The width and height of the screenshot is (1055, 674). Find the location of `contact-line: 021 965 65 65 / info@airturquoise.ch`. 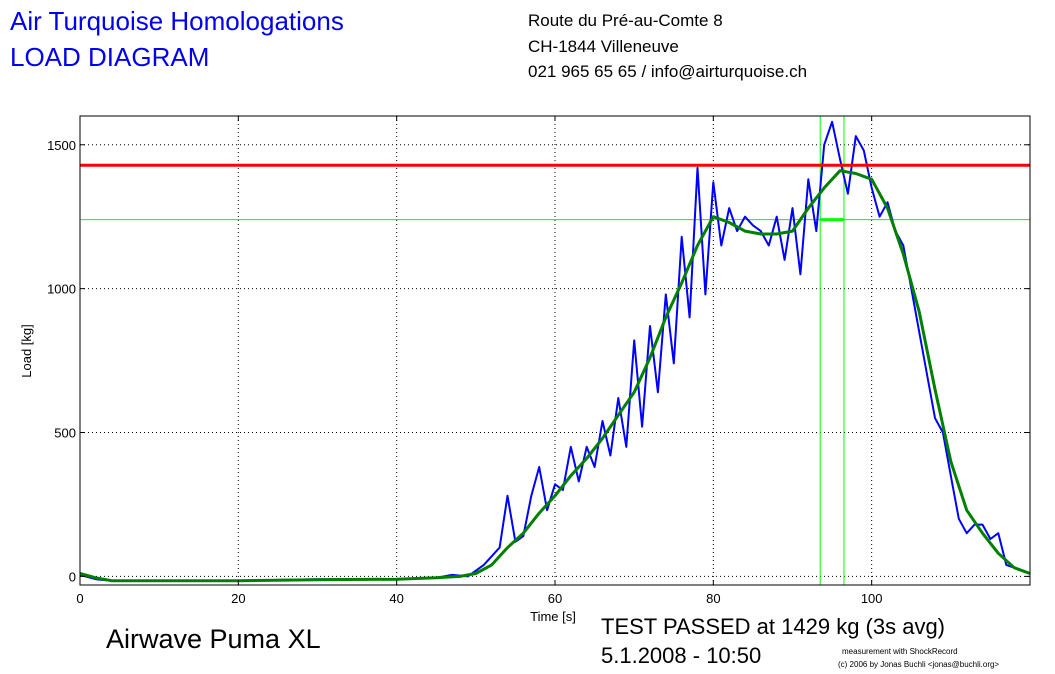

contact-line: 021 965 65 65 / info@airturquoise.ch is located at coordinates (668, 71).